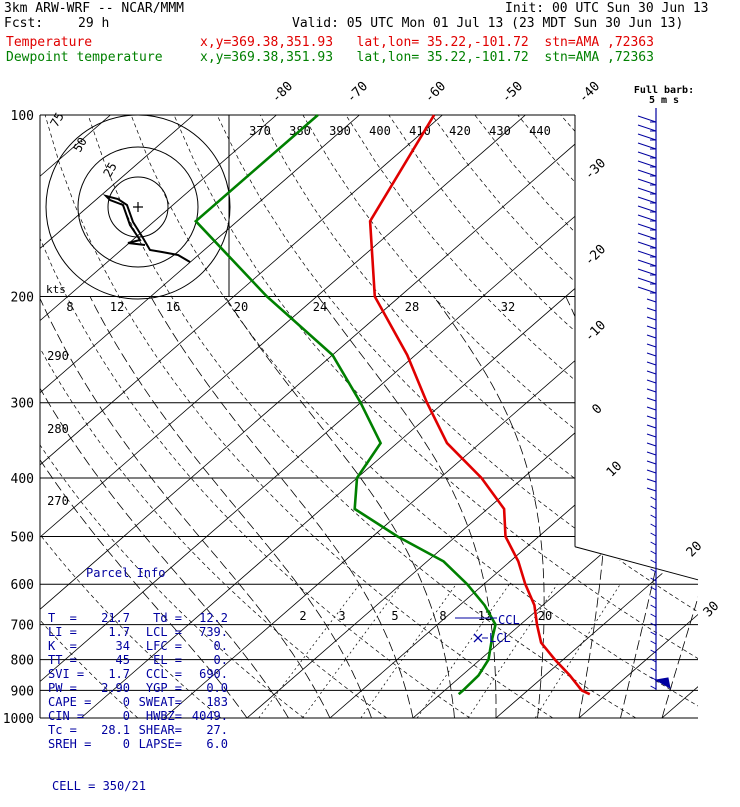  What do you see at coordinates (156, 702) in the screenshot?
I see `parcel-field-label: SWEAT=` at bounding box center [156, 702].